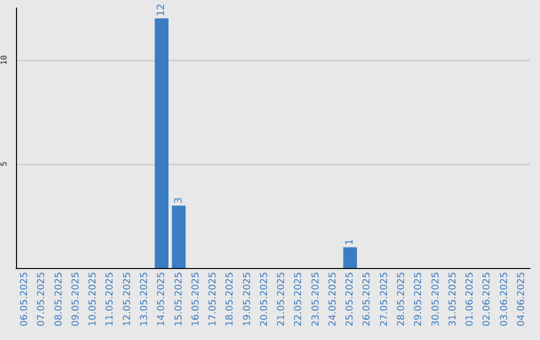 The height and width of the screenshot is (340, 540). I want to click on data-label: 1, so click(350, 242).